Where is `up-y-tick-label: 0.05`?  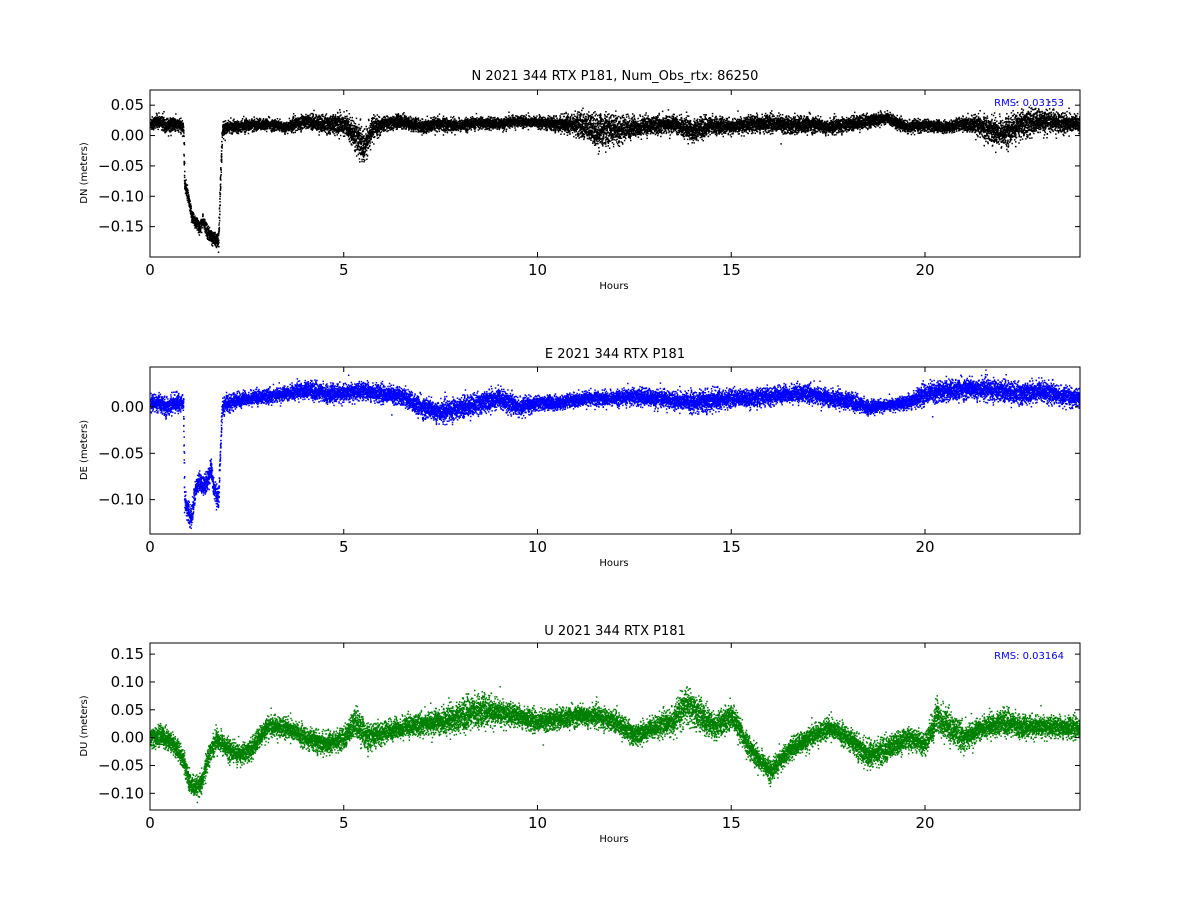
up-y-tick-label: 0.05 is located at coordinates (127, 710).